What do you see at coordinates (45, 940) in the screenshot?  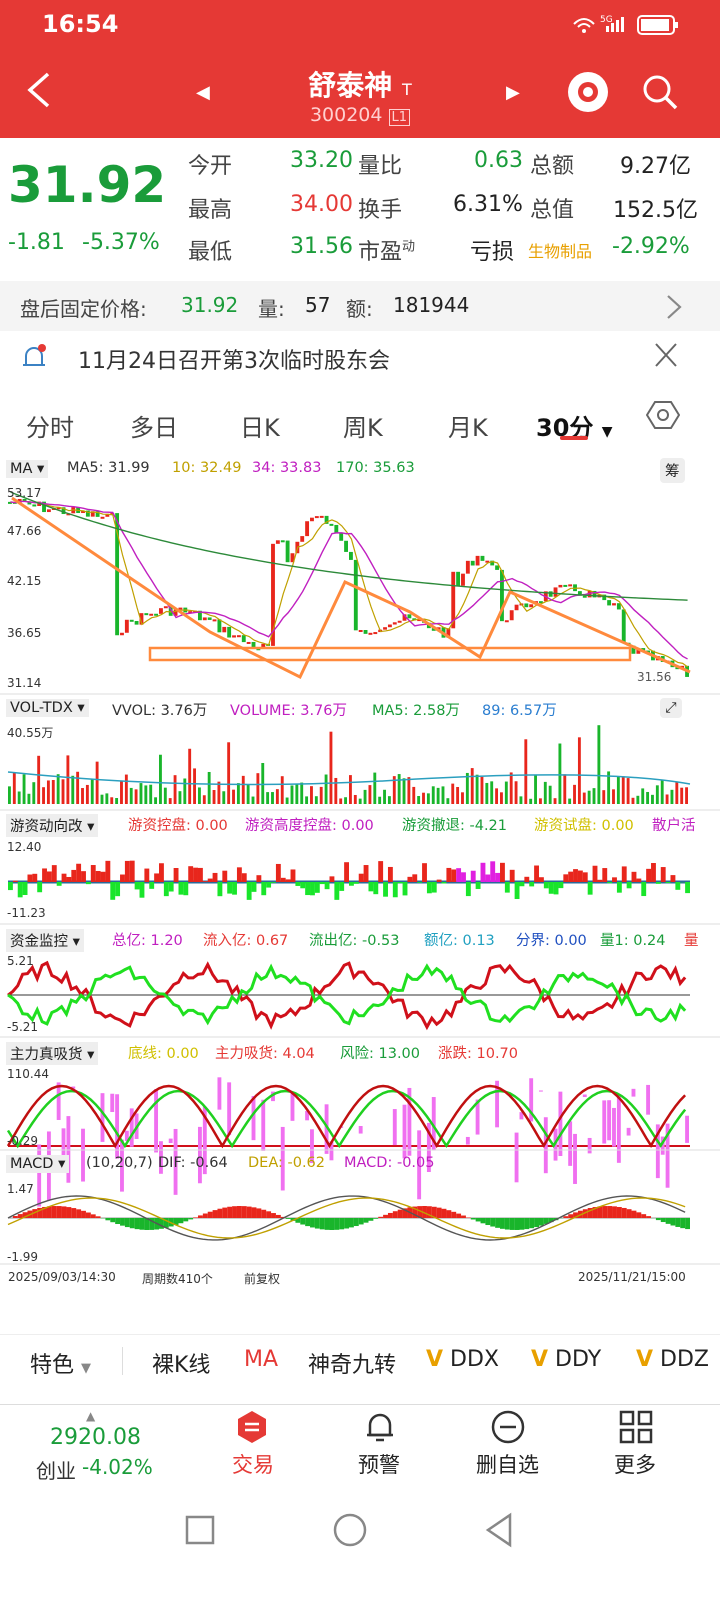 I see `zijin-selector: 资金监控 ▾` at bounding box center [45, 940].